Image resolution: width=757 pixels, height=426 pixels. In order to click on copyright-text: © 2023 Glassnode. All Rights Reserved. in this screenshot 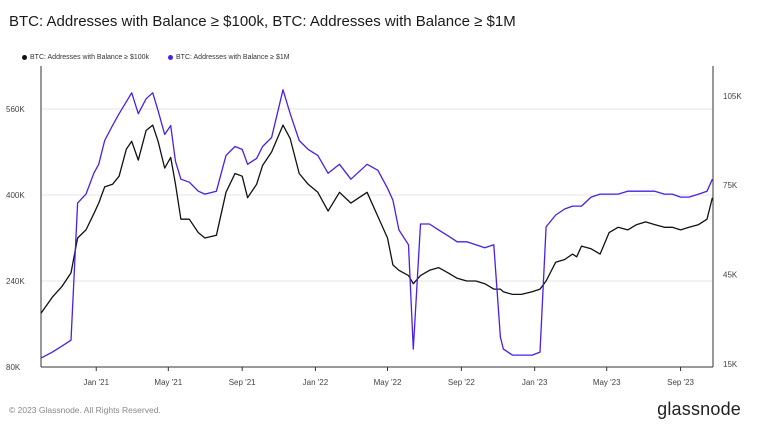, I will do `click(85, 410)`.